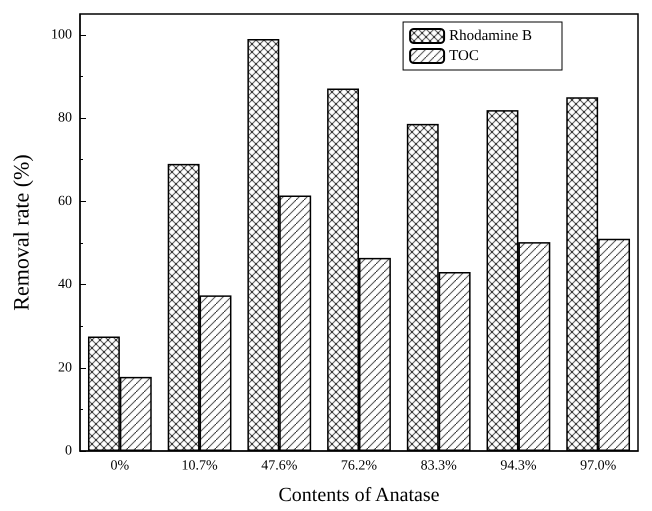  Describe the element at coordinates (518, 466) in the screenshot. I see `x-tick-label: 94.3%` at that location.